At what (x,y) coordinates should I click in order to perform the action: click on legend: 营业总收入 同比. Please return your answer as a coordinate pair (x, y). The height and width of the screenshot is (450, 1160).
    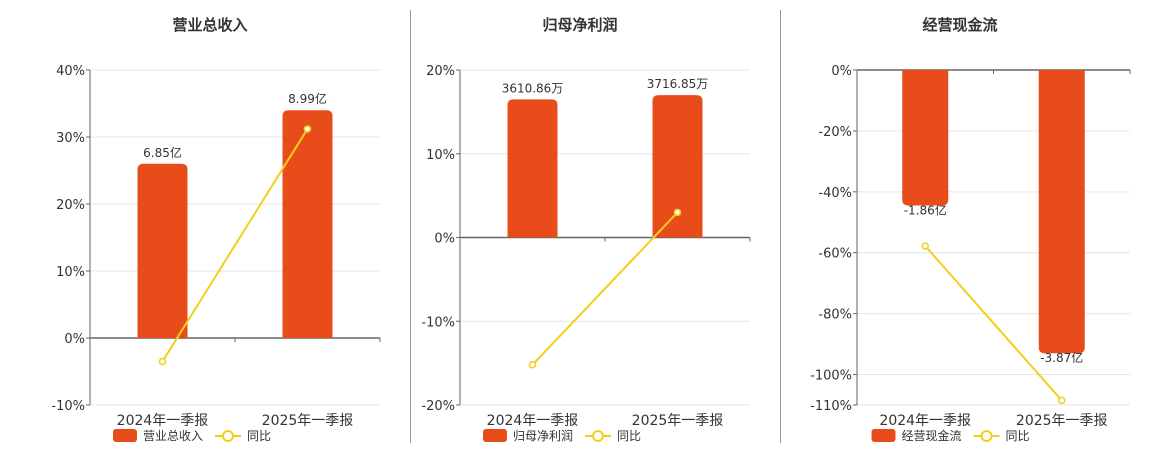
    Looking at the image, I should click on (192, 436).